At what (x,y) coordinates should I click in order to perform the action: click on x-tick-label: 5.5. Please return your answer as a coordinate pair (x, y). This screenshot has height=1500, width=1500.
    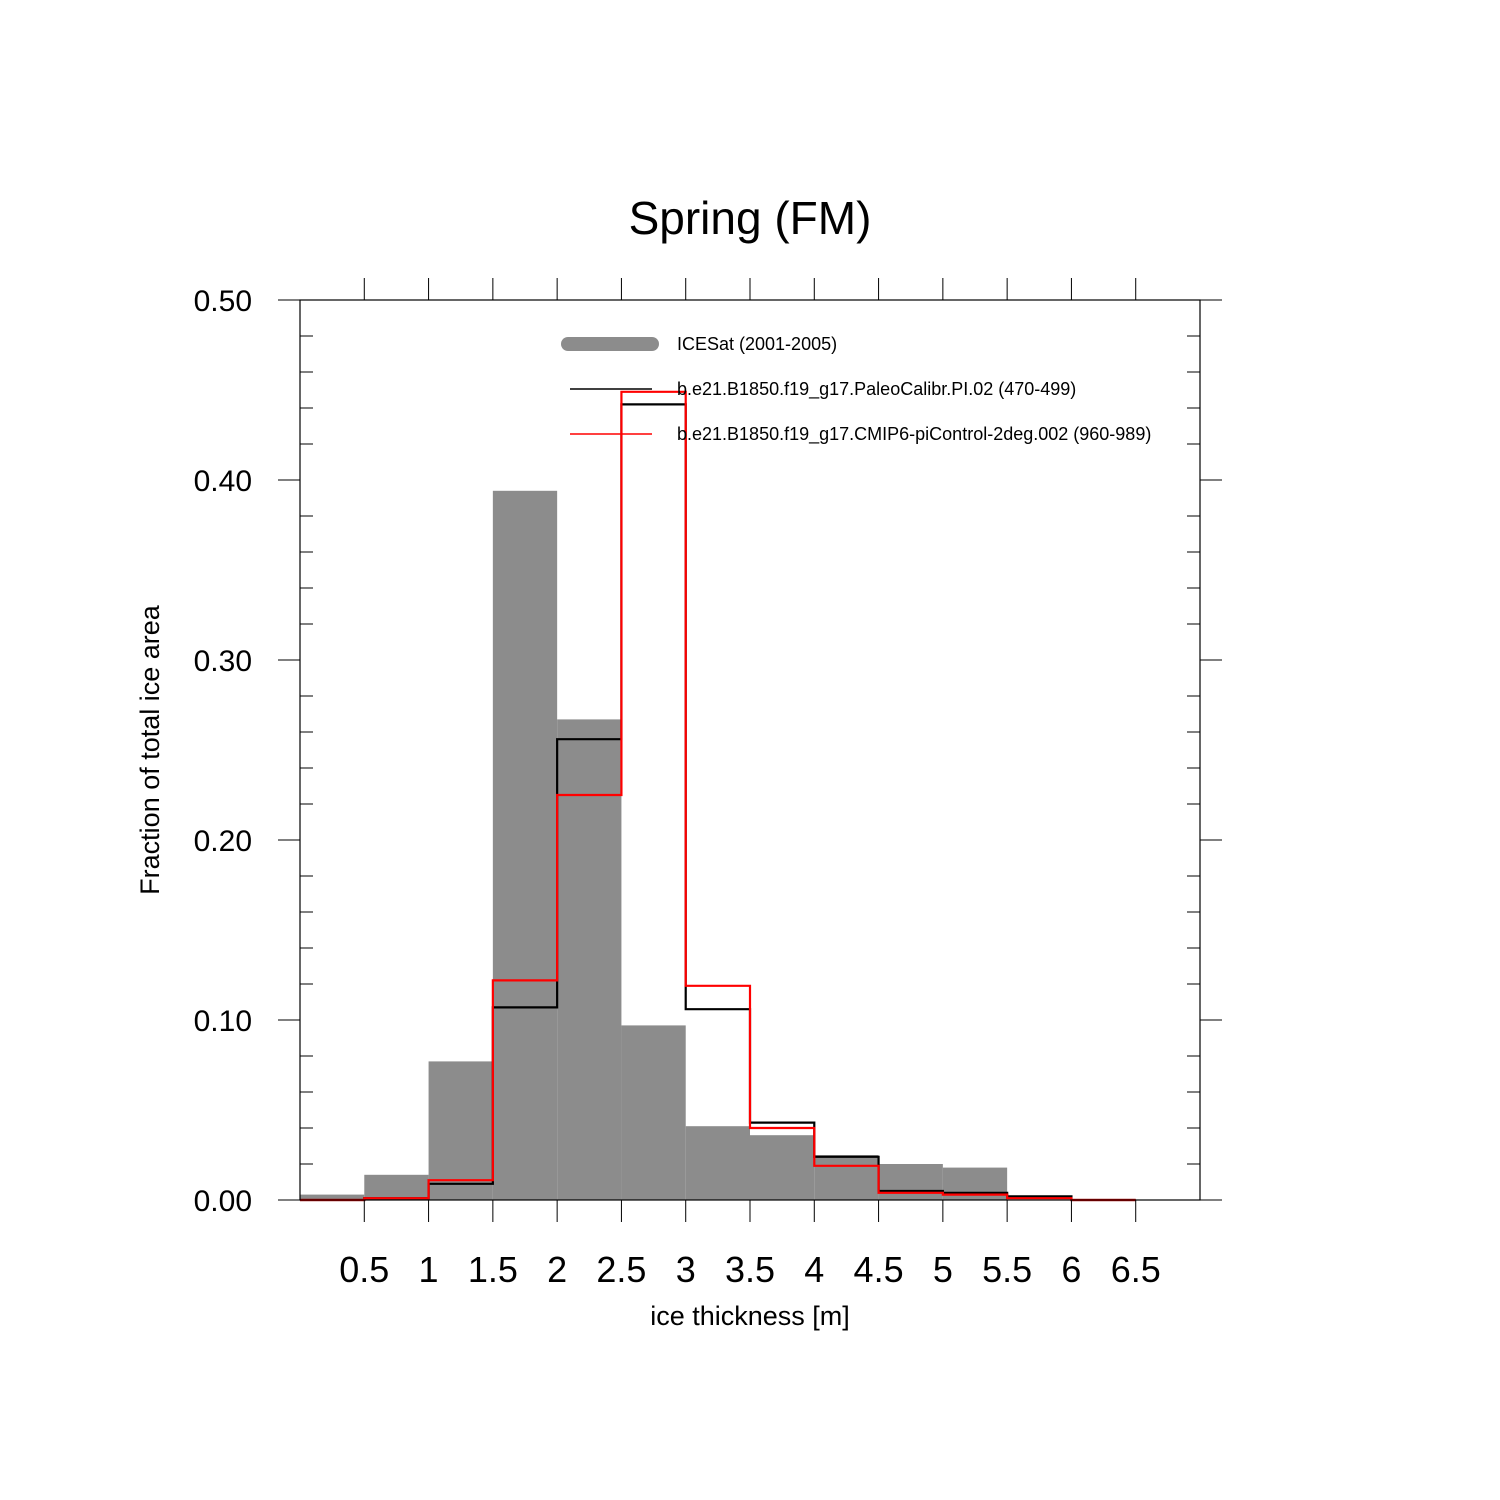
    Looking at the image, I should click on (1007, 1269).